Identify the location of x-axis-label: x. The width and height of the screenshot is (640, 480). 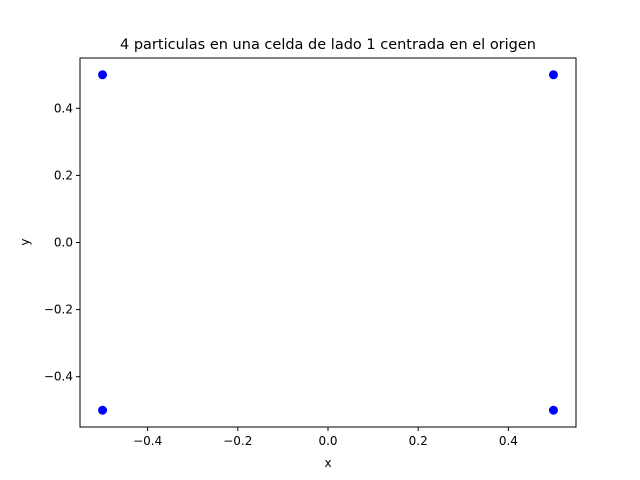
(327, 463).